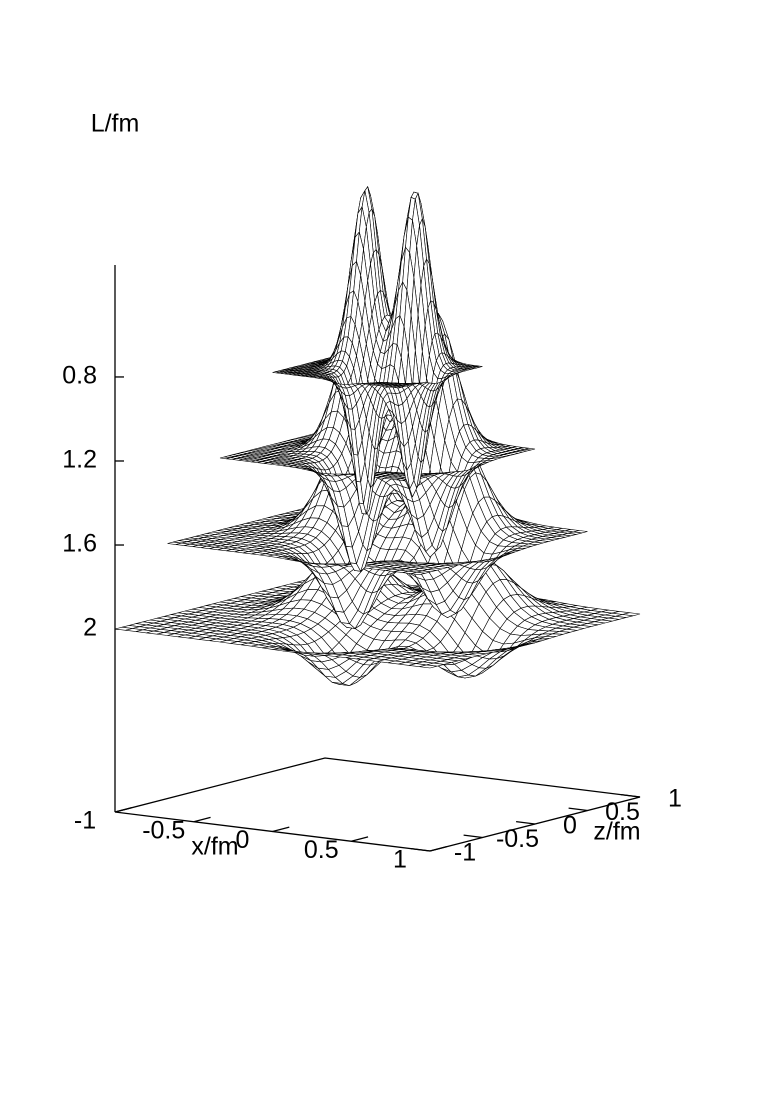 Image resolution: width=763 pixels, height=1095 pixels. Describe the element at coordinates (622, 812) in the screenshot. I see `y-tick-label: 0.5` at that location.